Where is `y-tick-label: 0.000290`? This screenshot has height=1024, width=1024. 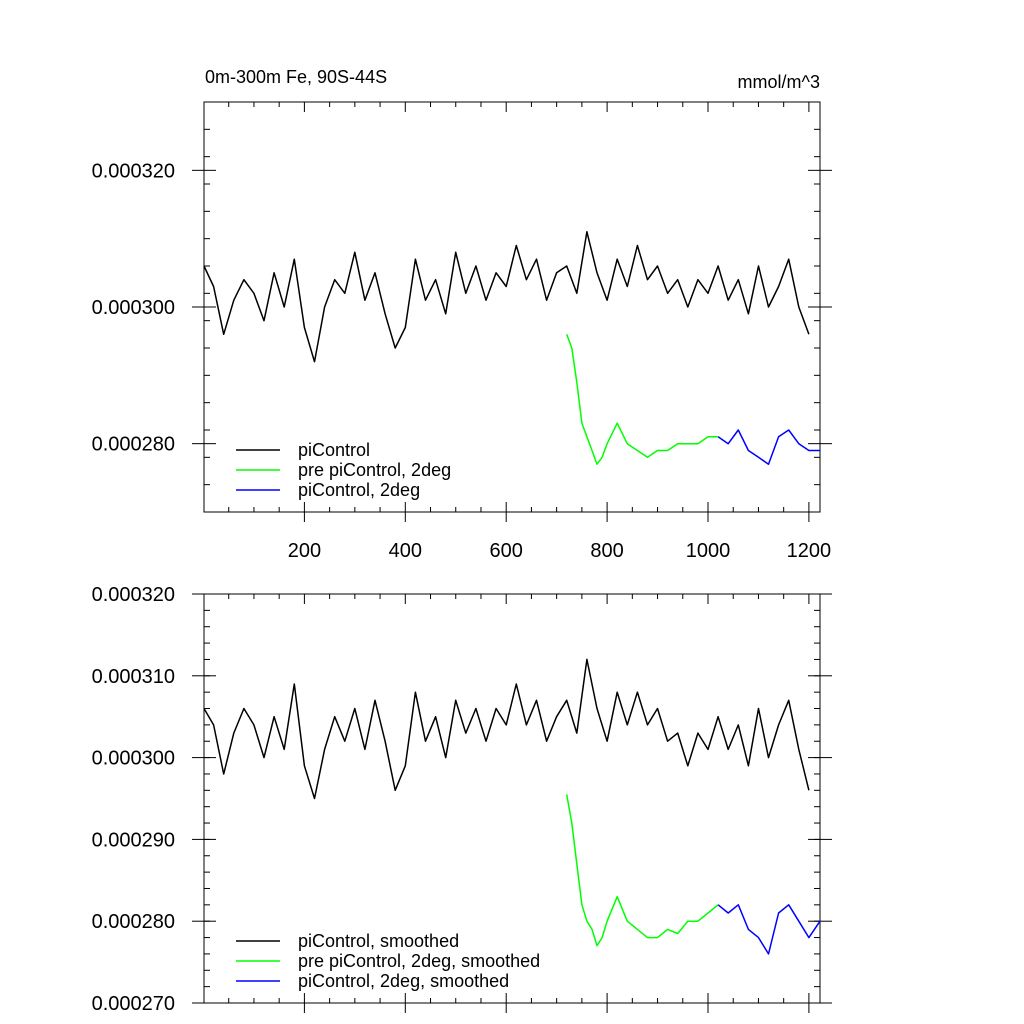 y-tick-label: 0.000290 is located at coordinates (133, 840).